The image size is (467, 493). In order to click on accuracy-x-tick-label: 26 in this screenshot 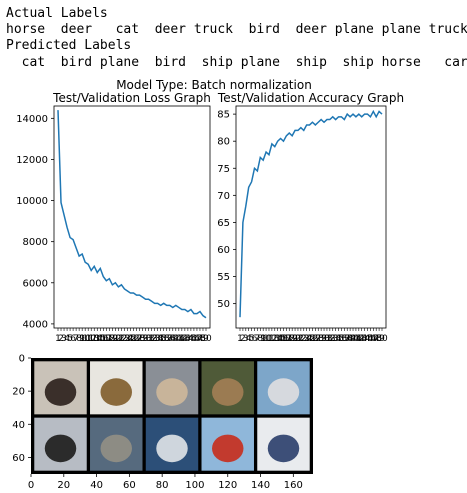, I will do `click(313, 339)`.